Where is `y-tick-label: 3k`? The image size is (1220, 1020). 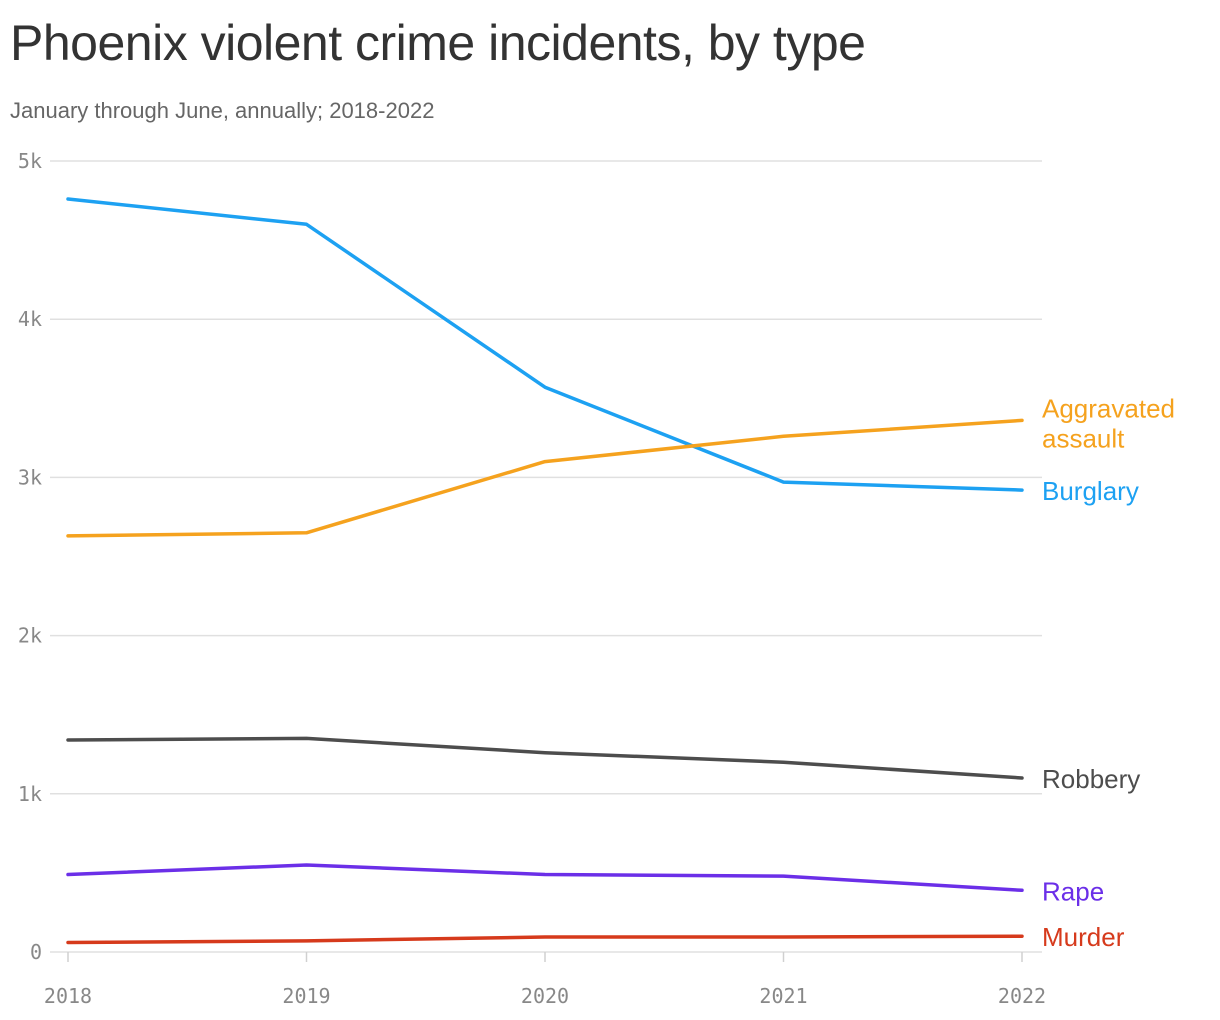 y-tick-label: 3k is located at coordinates (30, 477).